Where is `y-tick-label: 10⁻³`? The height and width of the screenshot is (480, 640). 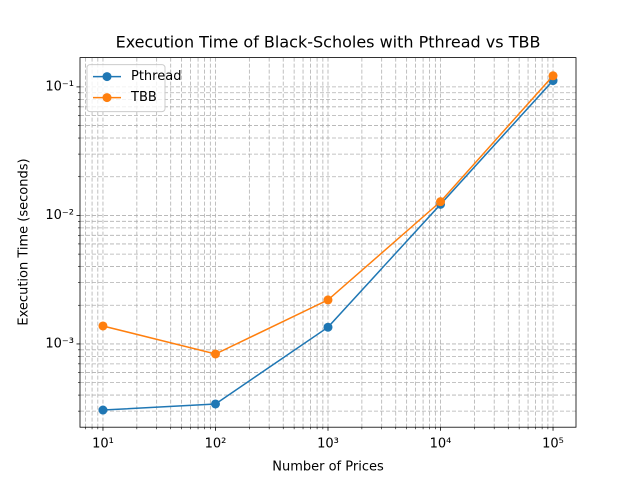 y-tick-label: 10⁻³ is located at coordinates (59, 343).